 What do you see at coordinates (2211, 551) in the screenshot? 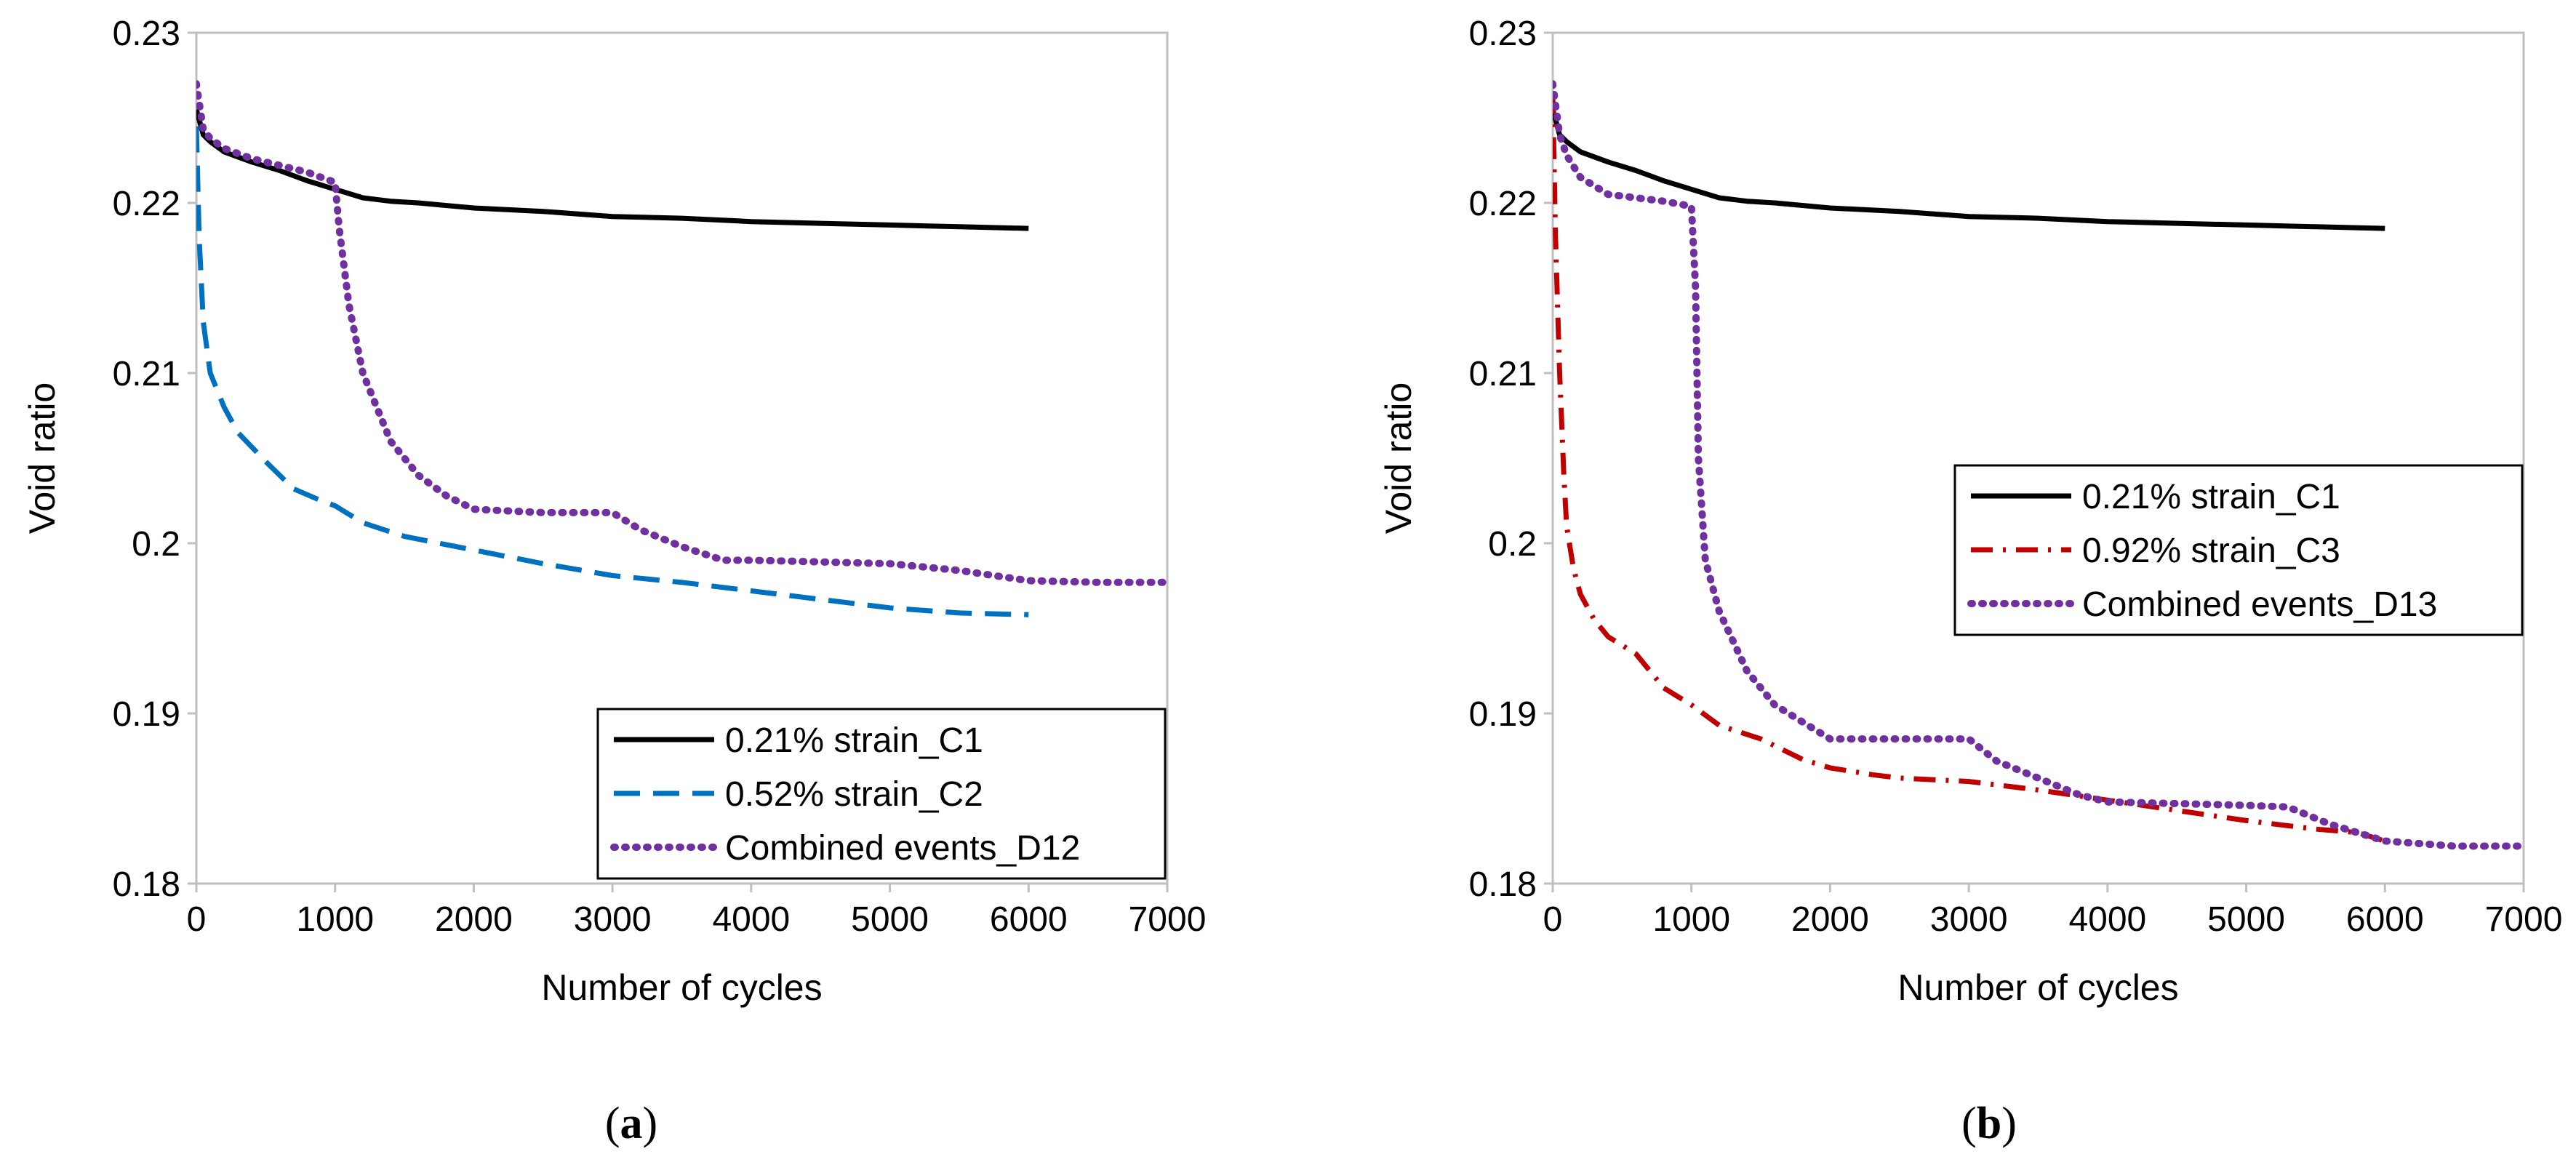
I see `legend-label-2: 0.92% strain_C3` at bounding box center [2211, 551].